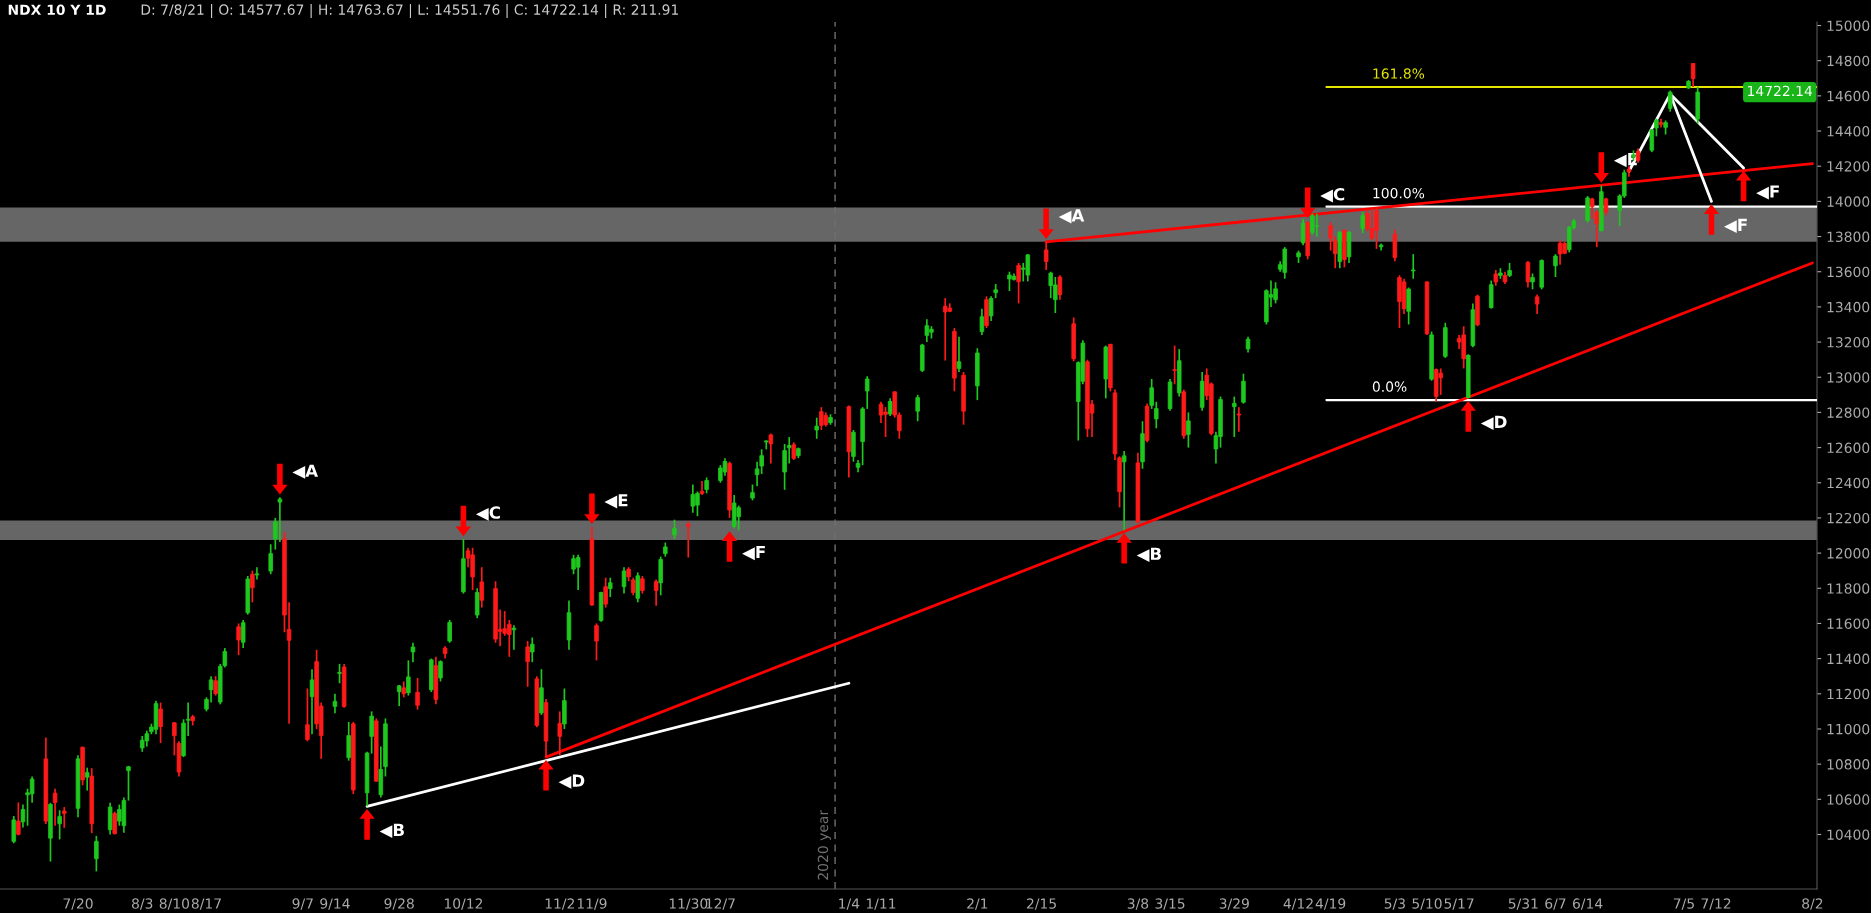 The height and width of the screenshot is (913, 1871). Describe the element at coordinates (1459, 904) in the screenshot. I see `x-tick-label: 5/17` at that location.